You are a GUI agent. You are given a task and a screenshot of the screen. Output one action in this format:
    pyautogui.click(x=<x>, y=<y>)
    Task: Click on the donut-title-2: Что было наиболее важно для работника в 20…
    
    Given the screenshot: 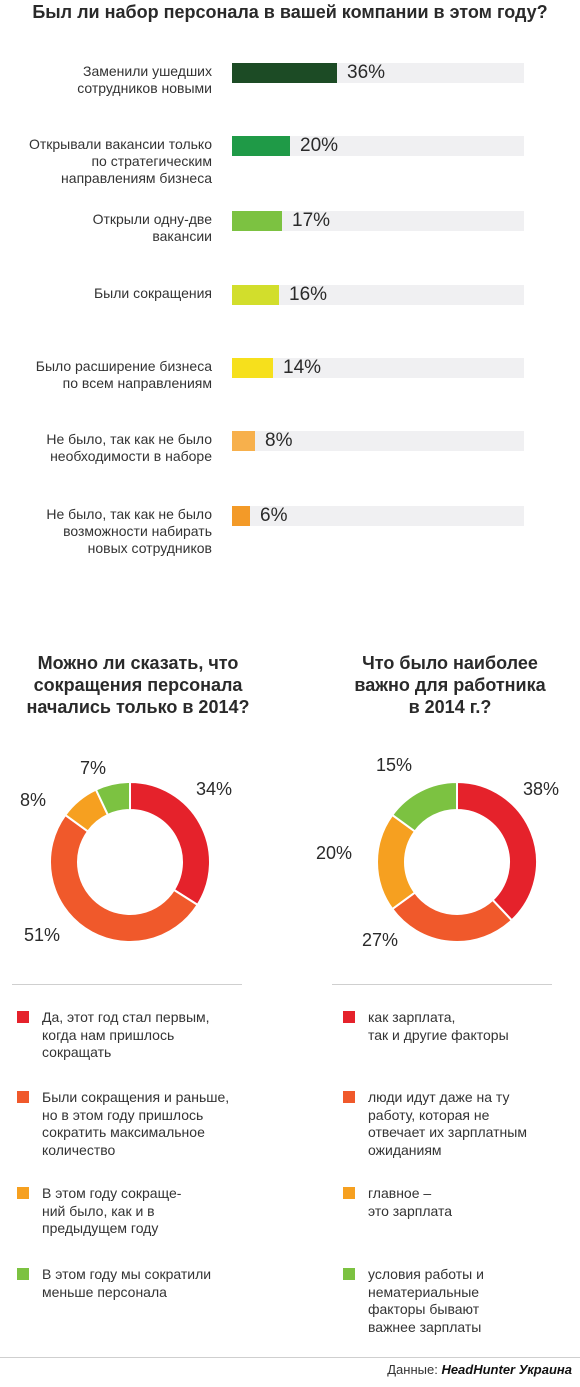 What is the action you would take?
    pyautogui.click(x=450, y=685)
    